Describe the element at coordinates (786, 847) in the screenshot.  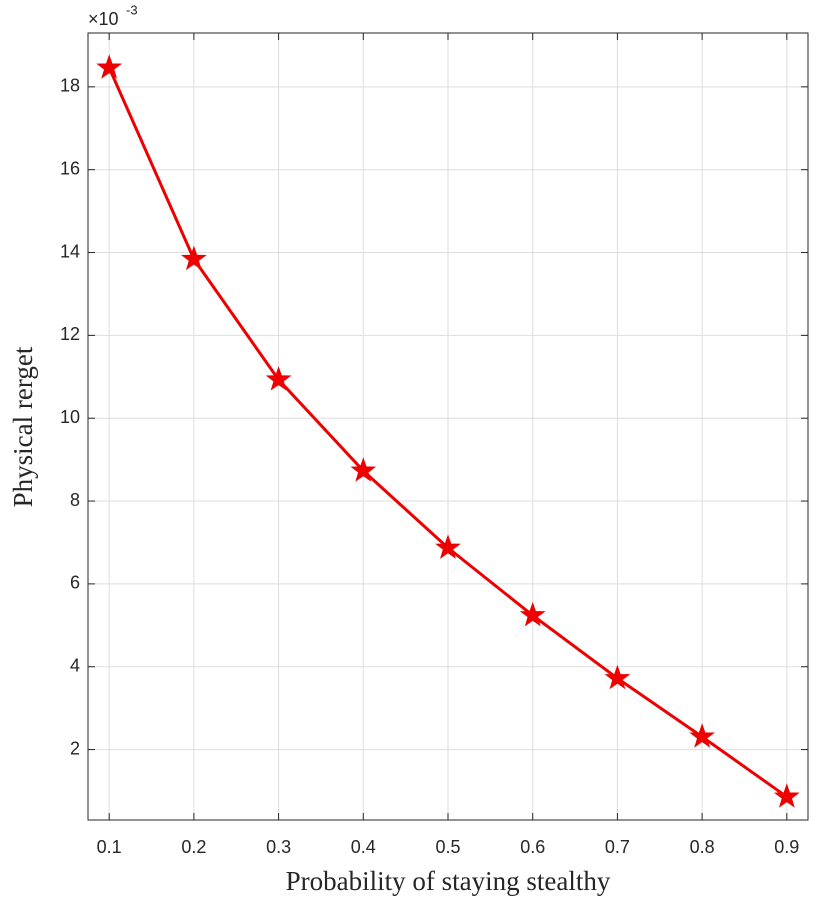
I see `x-tick-label: 0.9` at that location.